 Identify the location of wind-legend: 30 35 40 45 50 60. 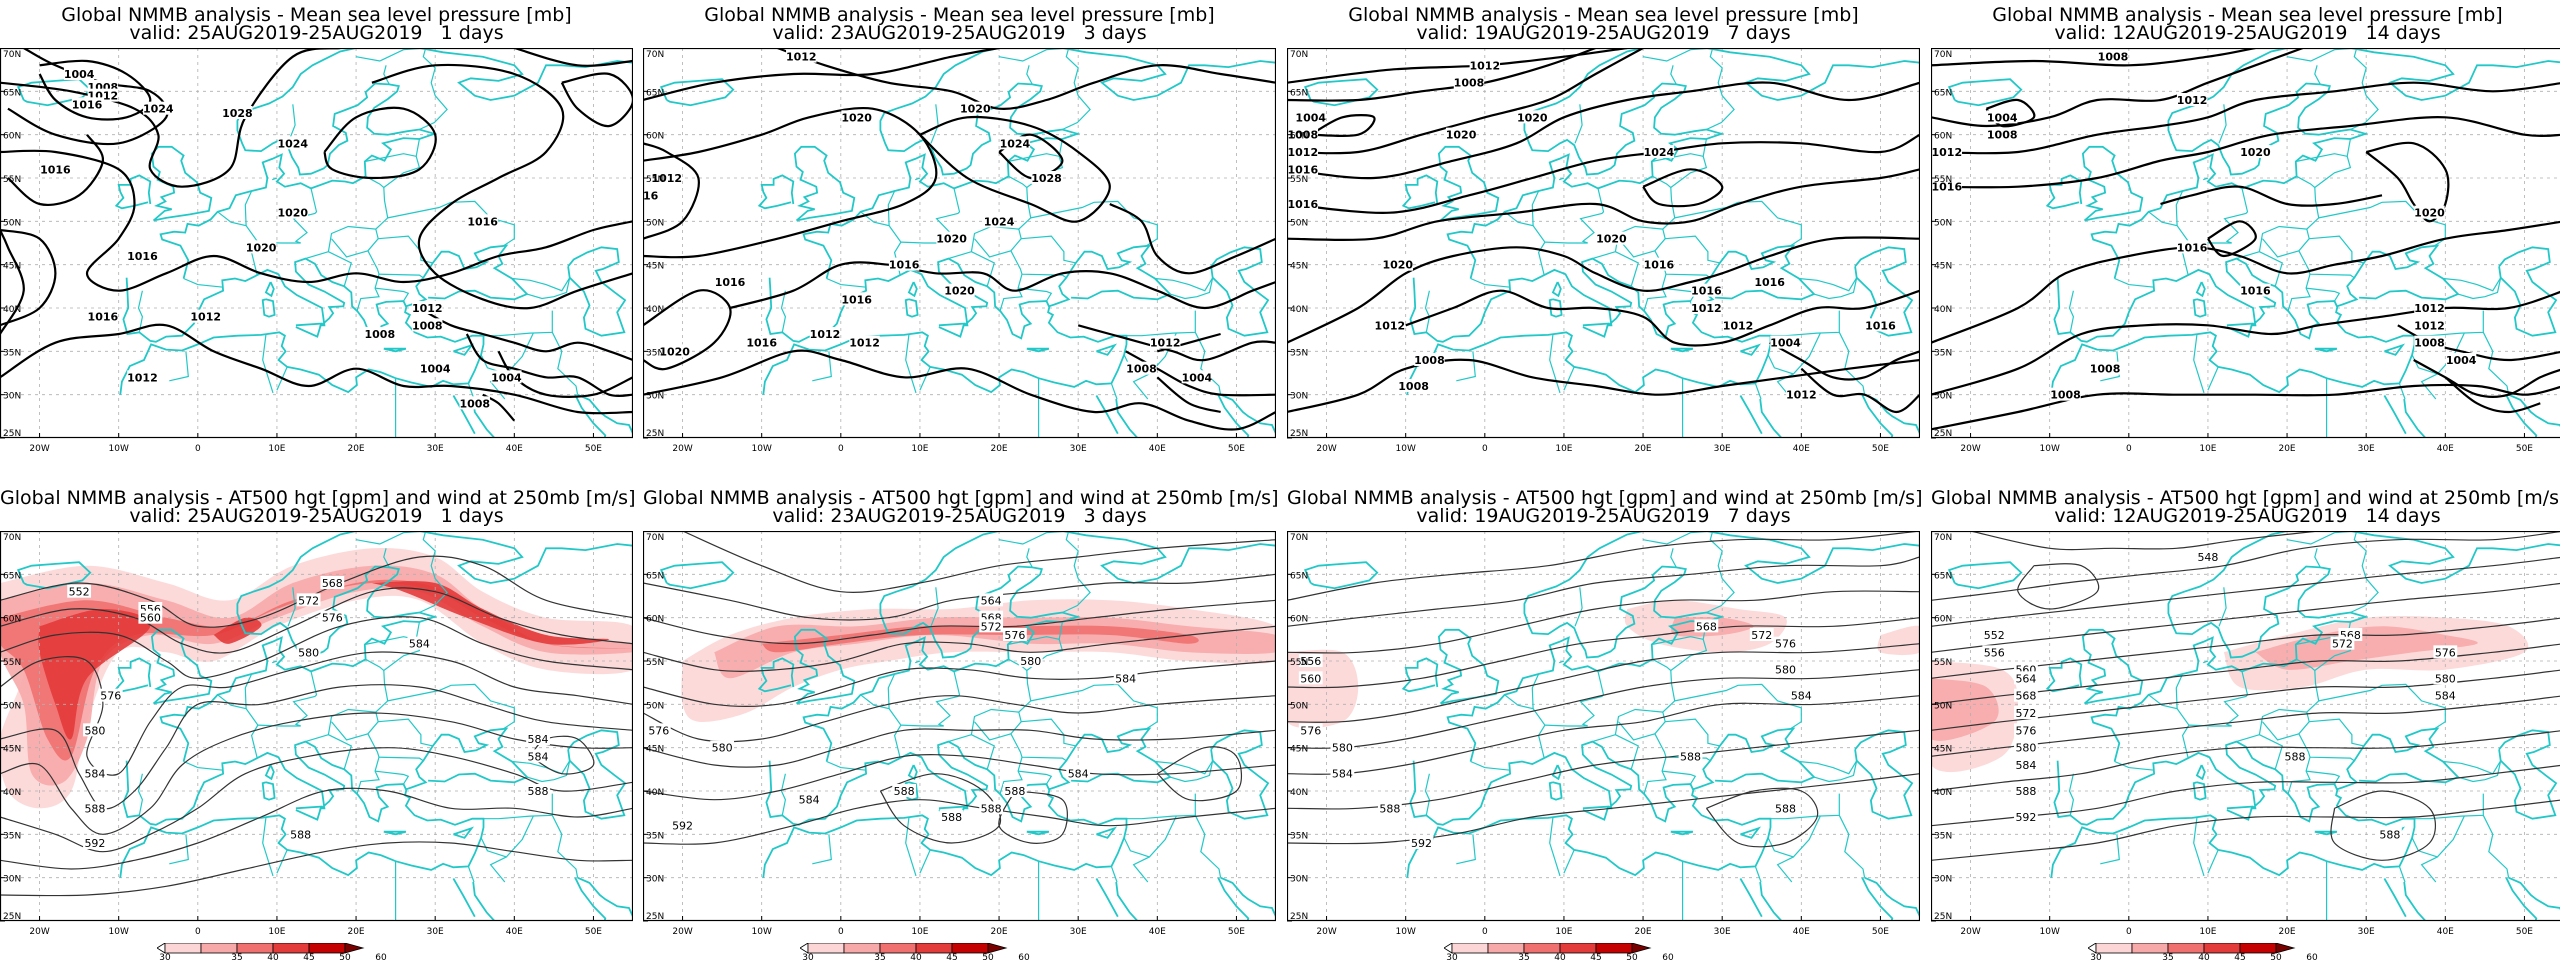
(915, 951).